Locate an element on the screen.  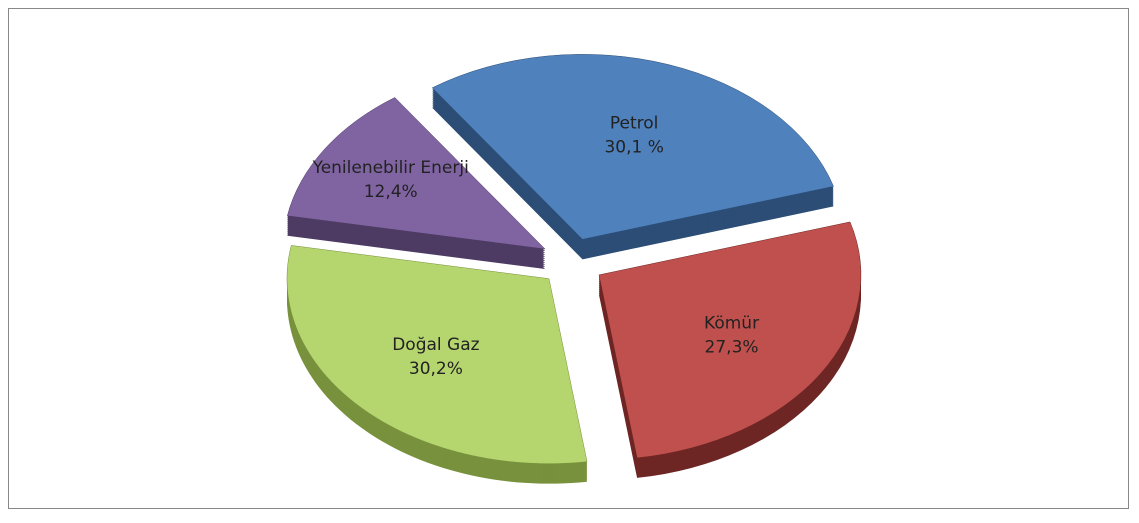
slice-label: Doğal Gaz is located at coordinates (435, 345).